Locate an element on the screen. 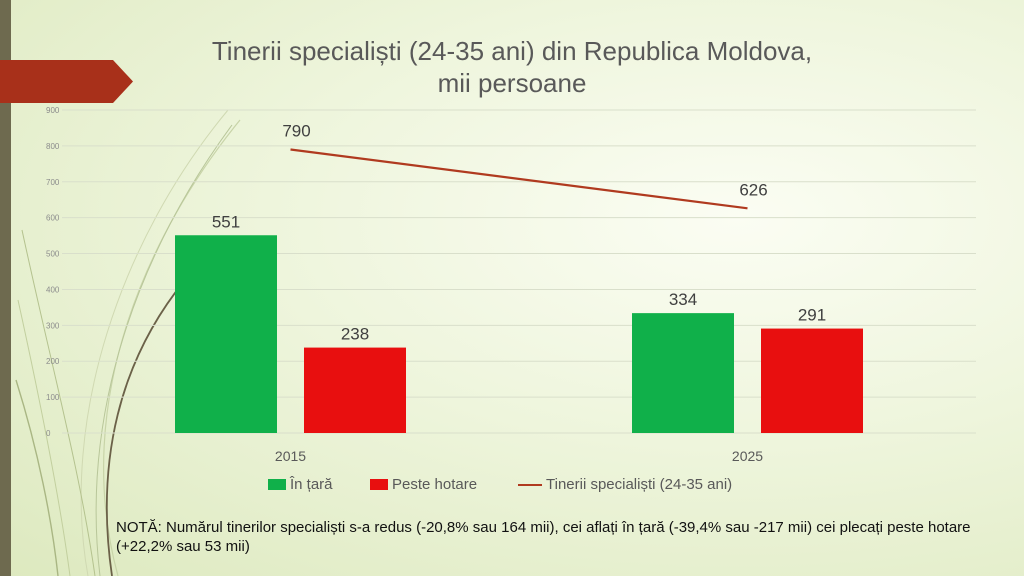 This screenshot has height=576, width=1024. y-tick-label: 500 is located at coordinates (53, 254).